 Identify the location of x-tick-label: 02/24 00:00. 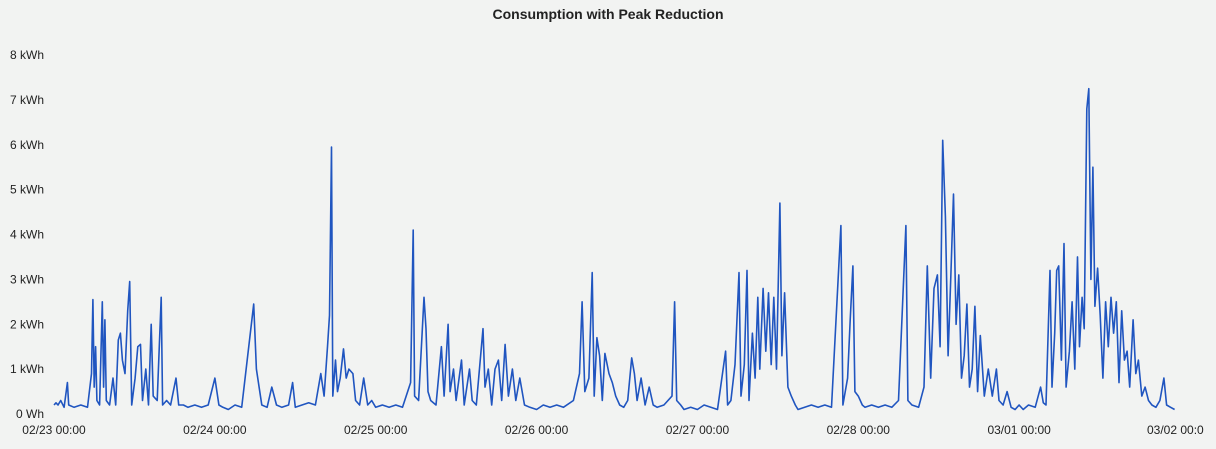
(215, 430).